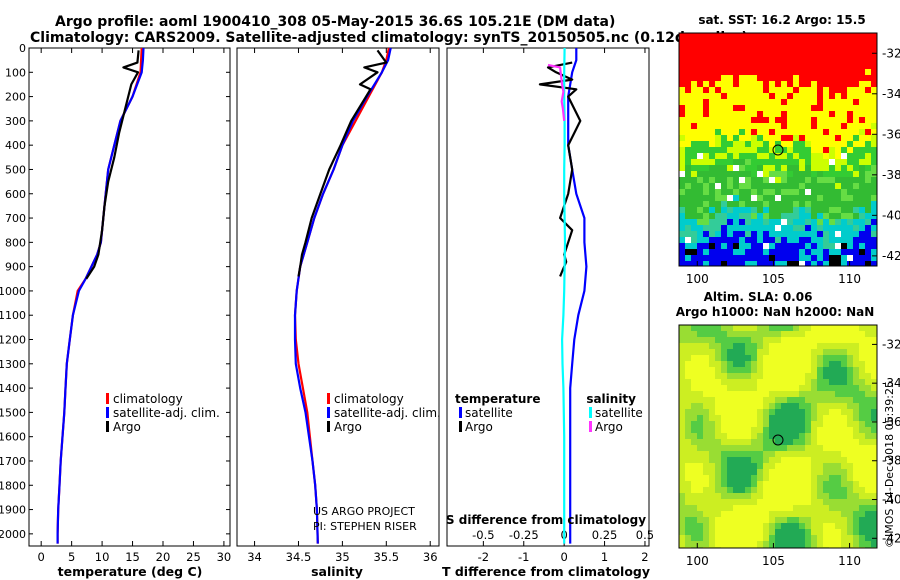  Describe the element at coordinates (254, 557) in the screenshot. I see `x-tick-label: 34` at that location.